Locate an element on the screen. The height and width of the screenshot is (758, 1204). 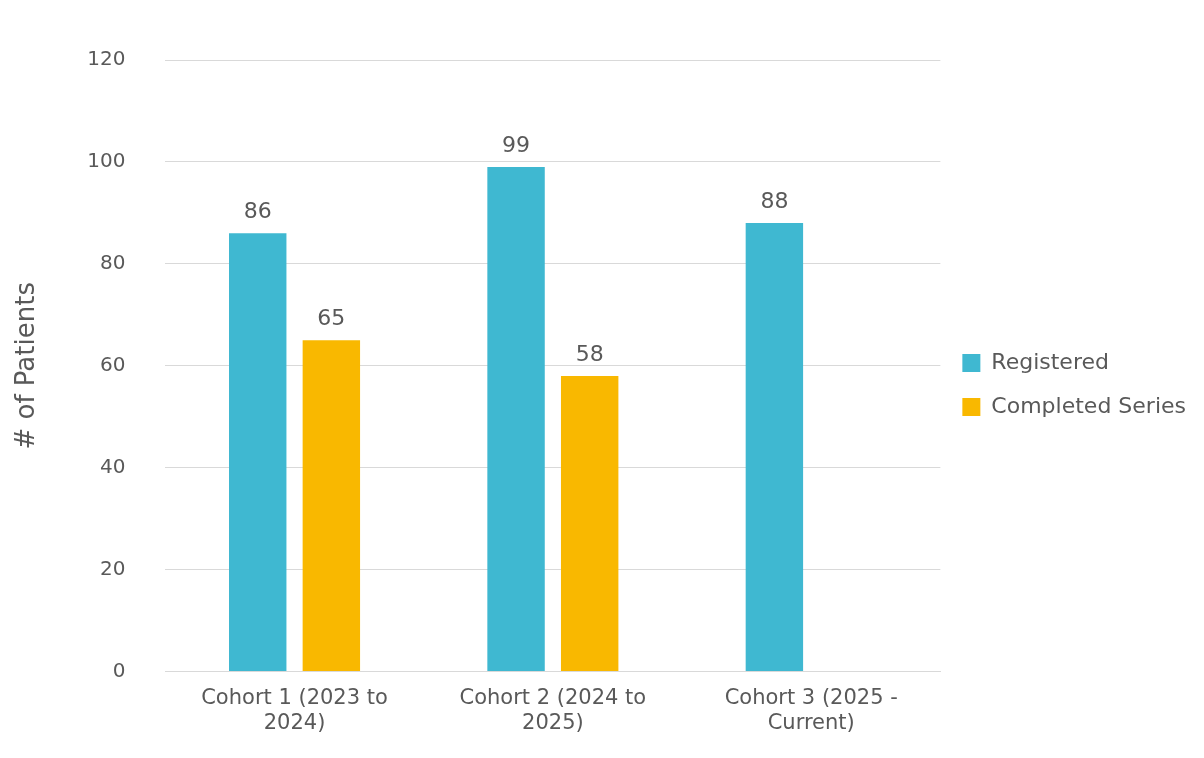
y-tick-label: 120 is located at coordinates (106, 58).